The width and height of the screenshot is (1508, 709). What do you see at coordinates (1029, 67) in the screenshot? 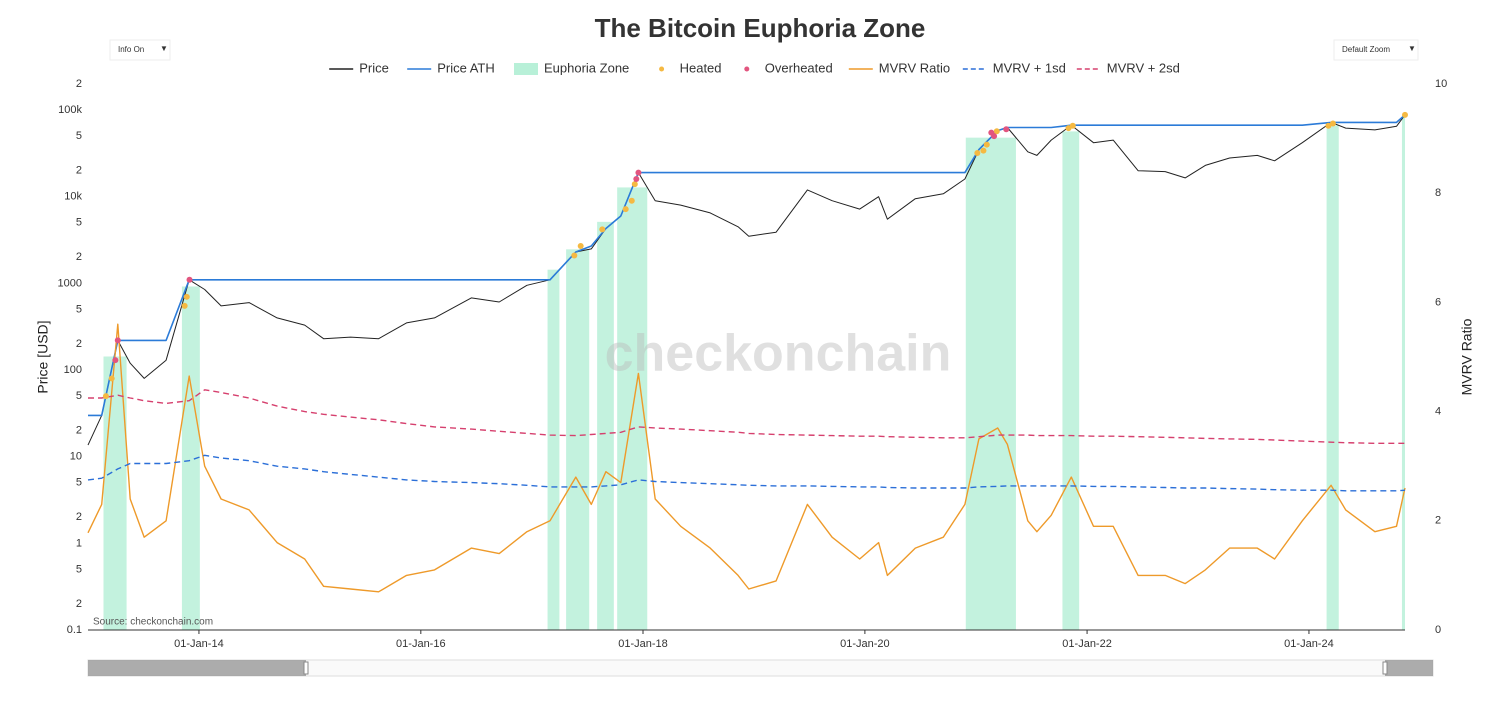
I see `legend-label: MVRV + 1sd` at bounding box center [1029, 67].